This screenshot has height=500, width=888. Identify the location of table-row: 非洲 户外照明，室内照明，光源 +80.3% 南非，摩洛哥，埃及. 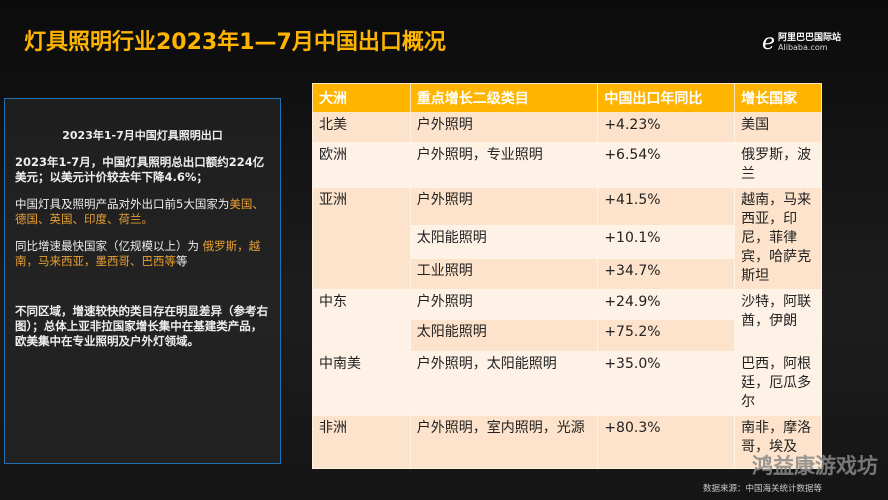
(567, 442).